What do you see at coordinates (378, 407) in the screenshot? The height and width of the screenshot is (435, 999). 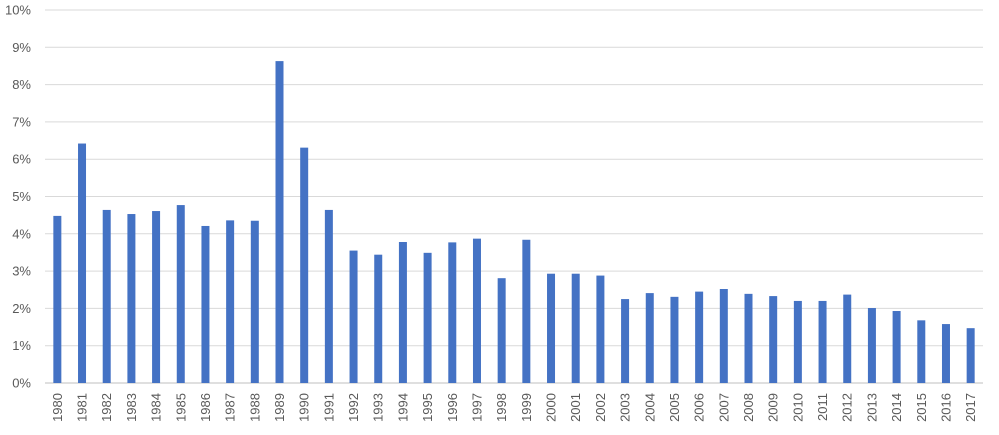 I see `x-tick-label: 1993` at bounding box center [378, 407].